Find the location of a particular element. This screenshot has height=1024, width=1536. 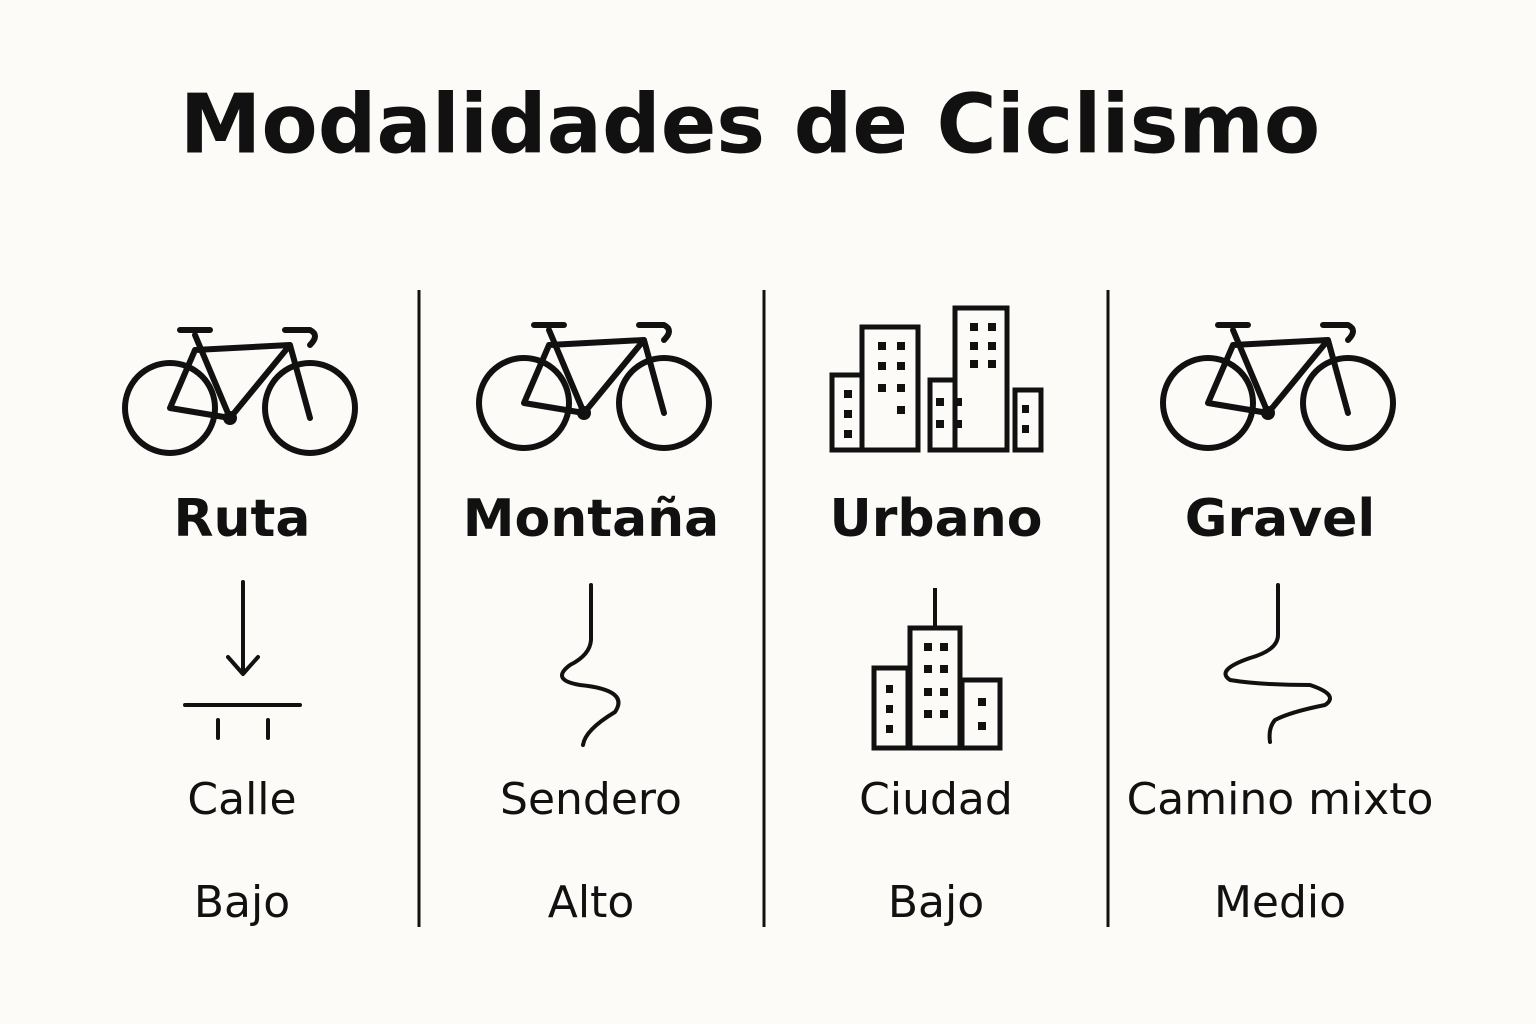

terrain-label: Calle is located at coordinates (241, 799).